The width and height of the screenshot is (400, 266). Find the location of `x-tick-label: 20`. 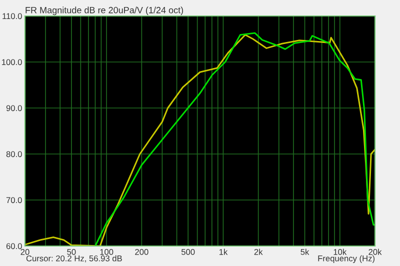

x-tick-label: 20 is located at coordinates (25, 252).